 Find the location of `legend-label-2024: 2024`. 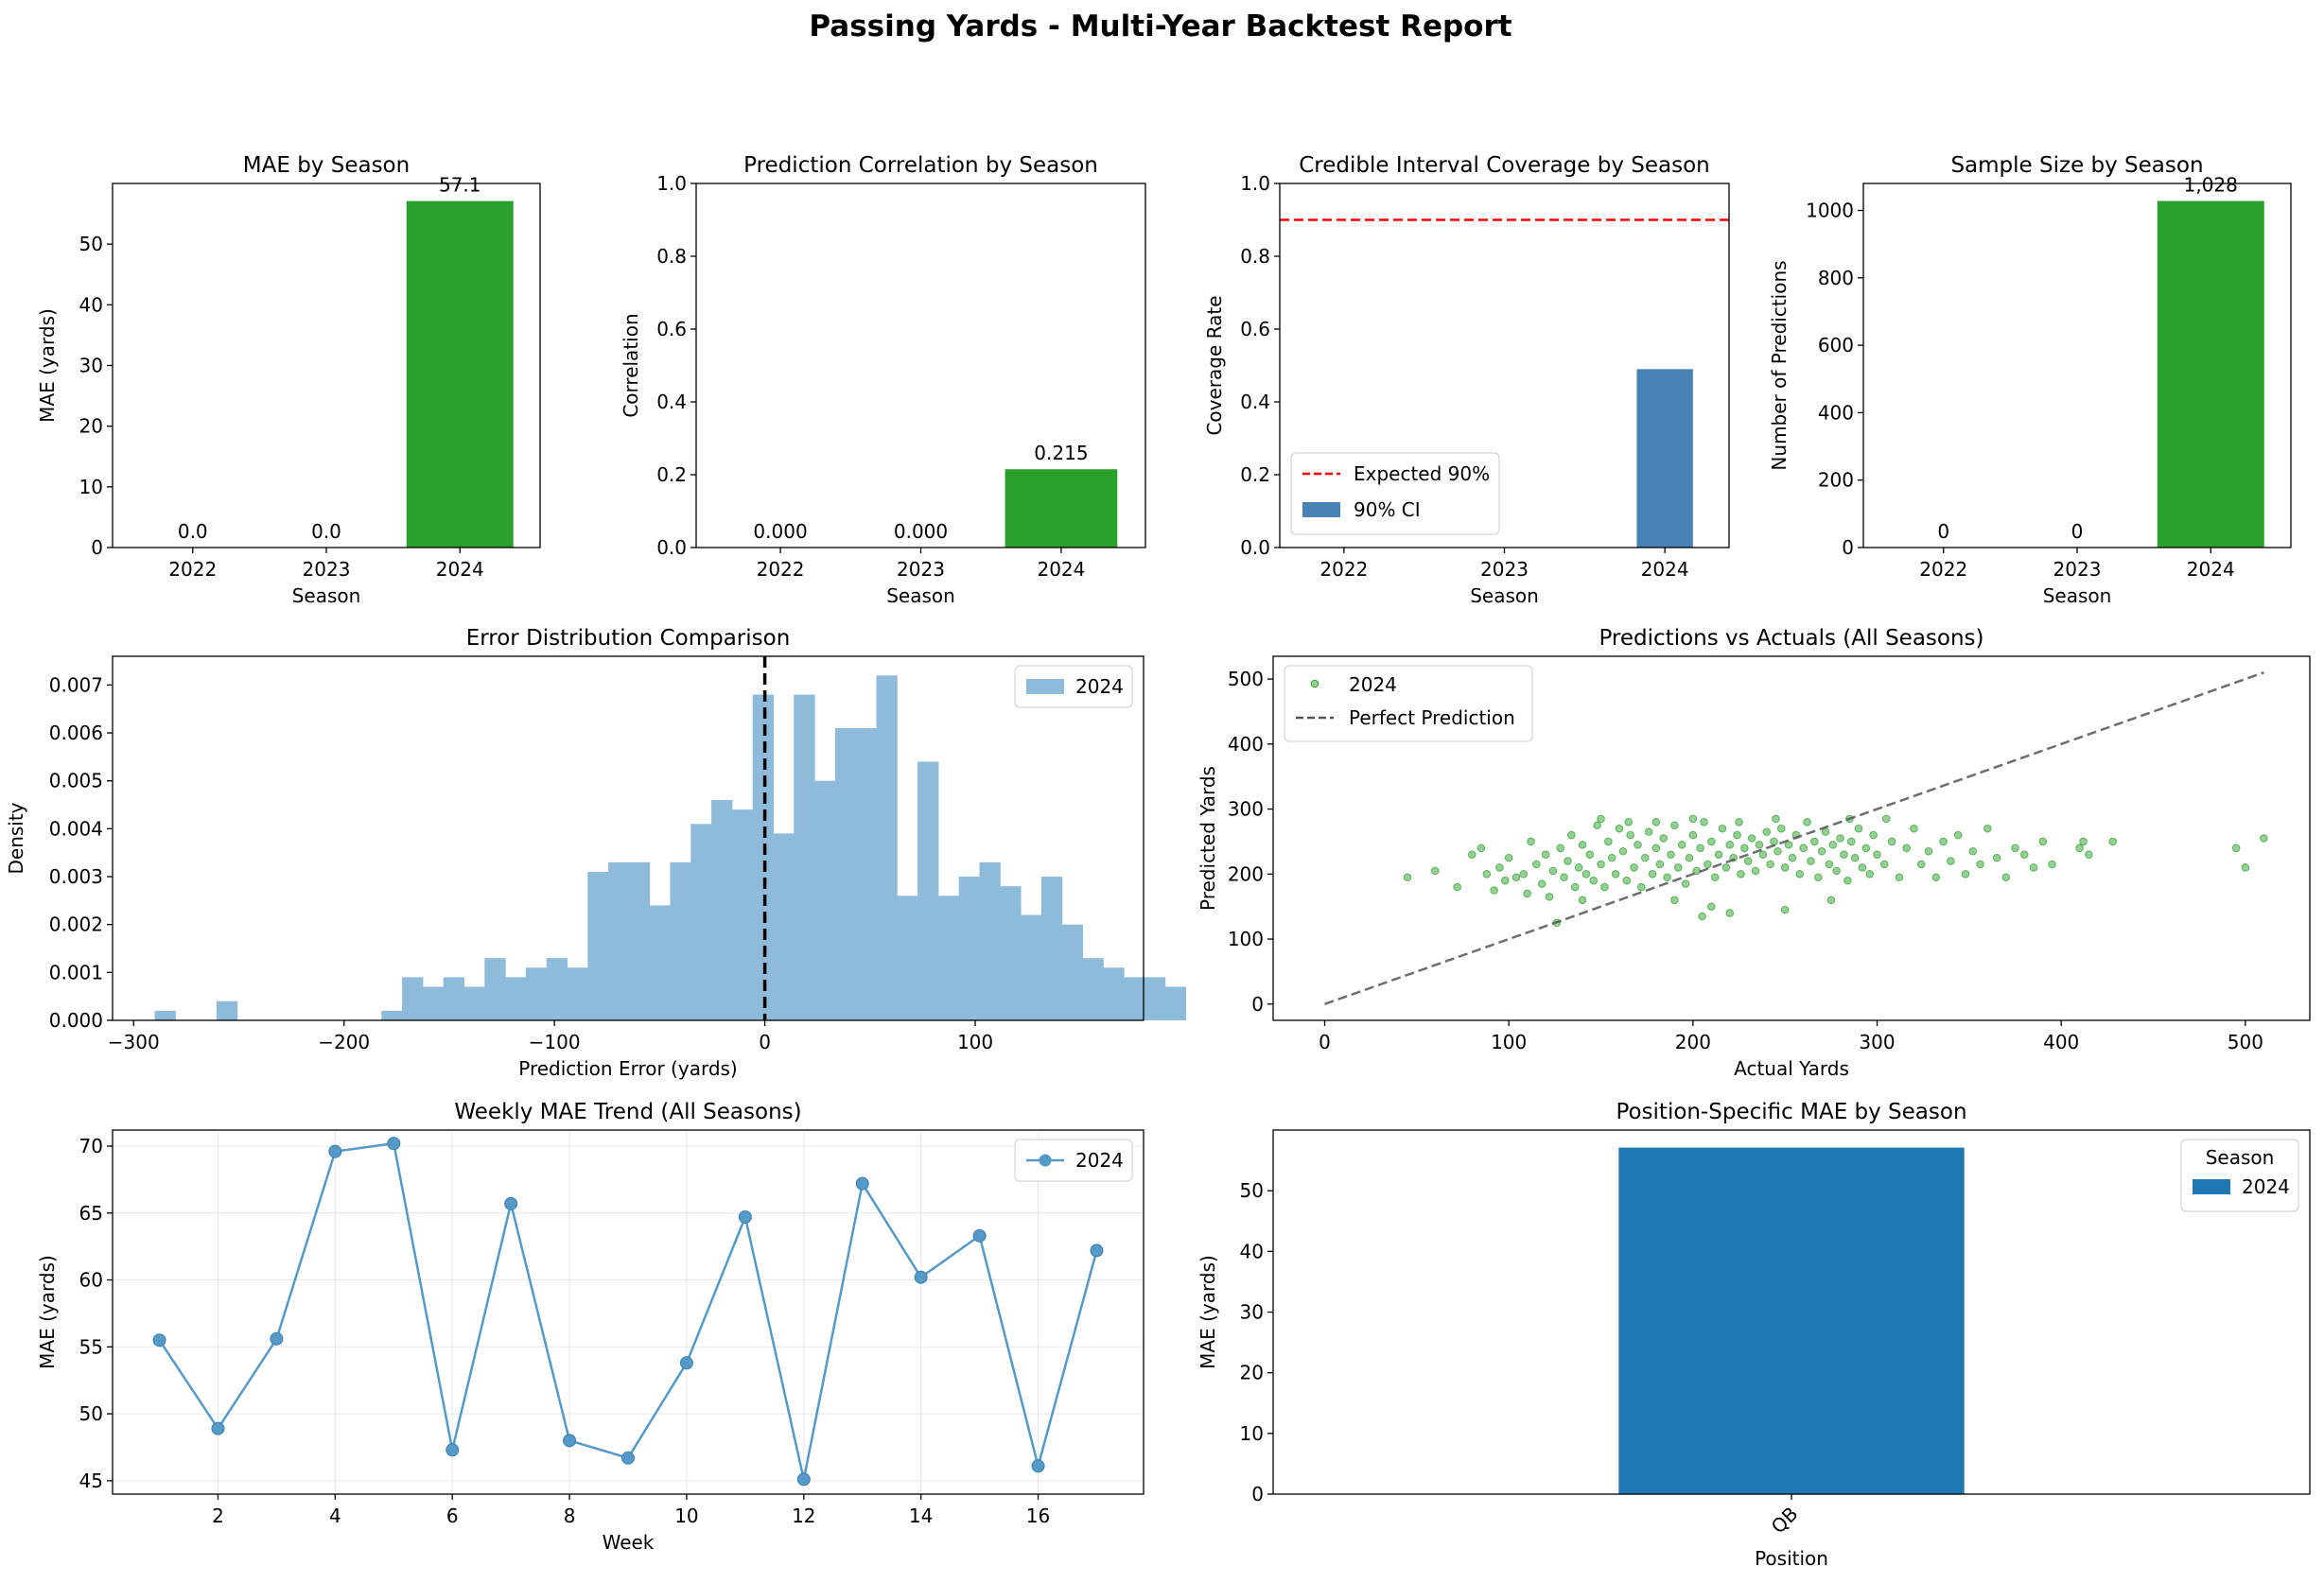

legend-label-2024: 2024 is located at coordinates (2266, 1186).